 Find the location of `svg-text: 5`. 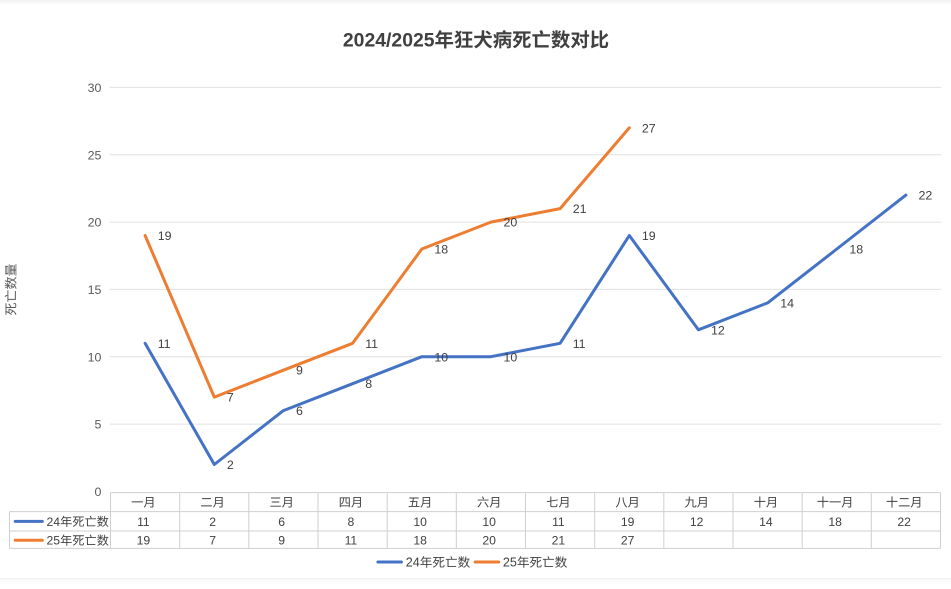

svg-text: 5 is located at coordinates (97, 425).